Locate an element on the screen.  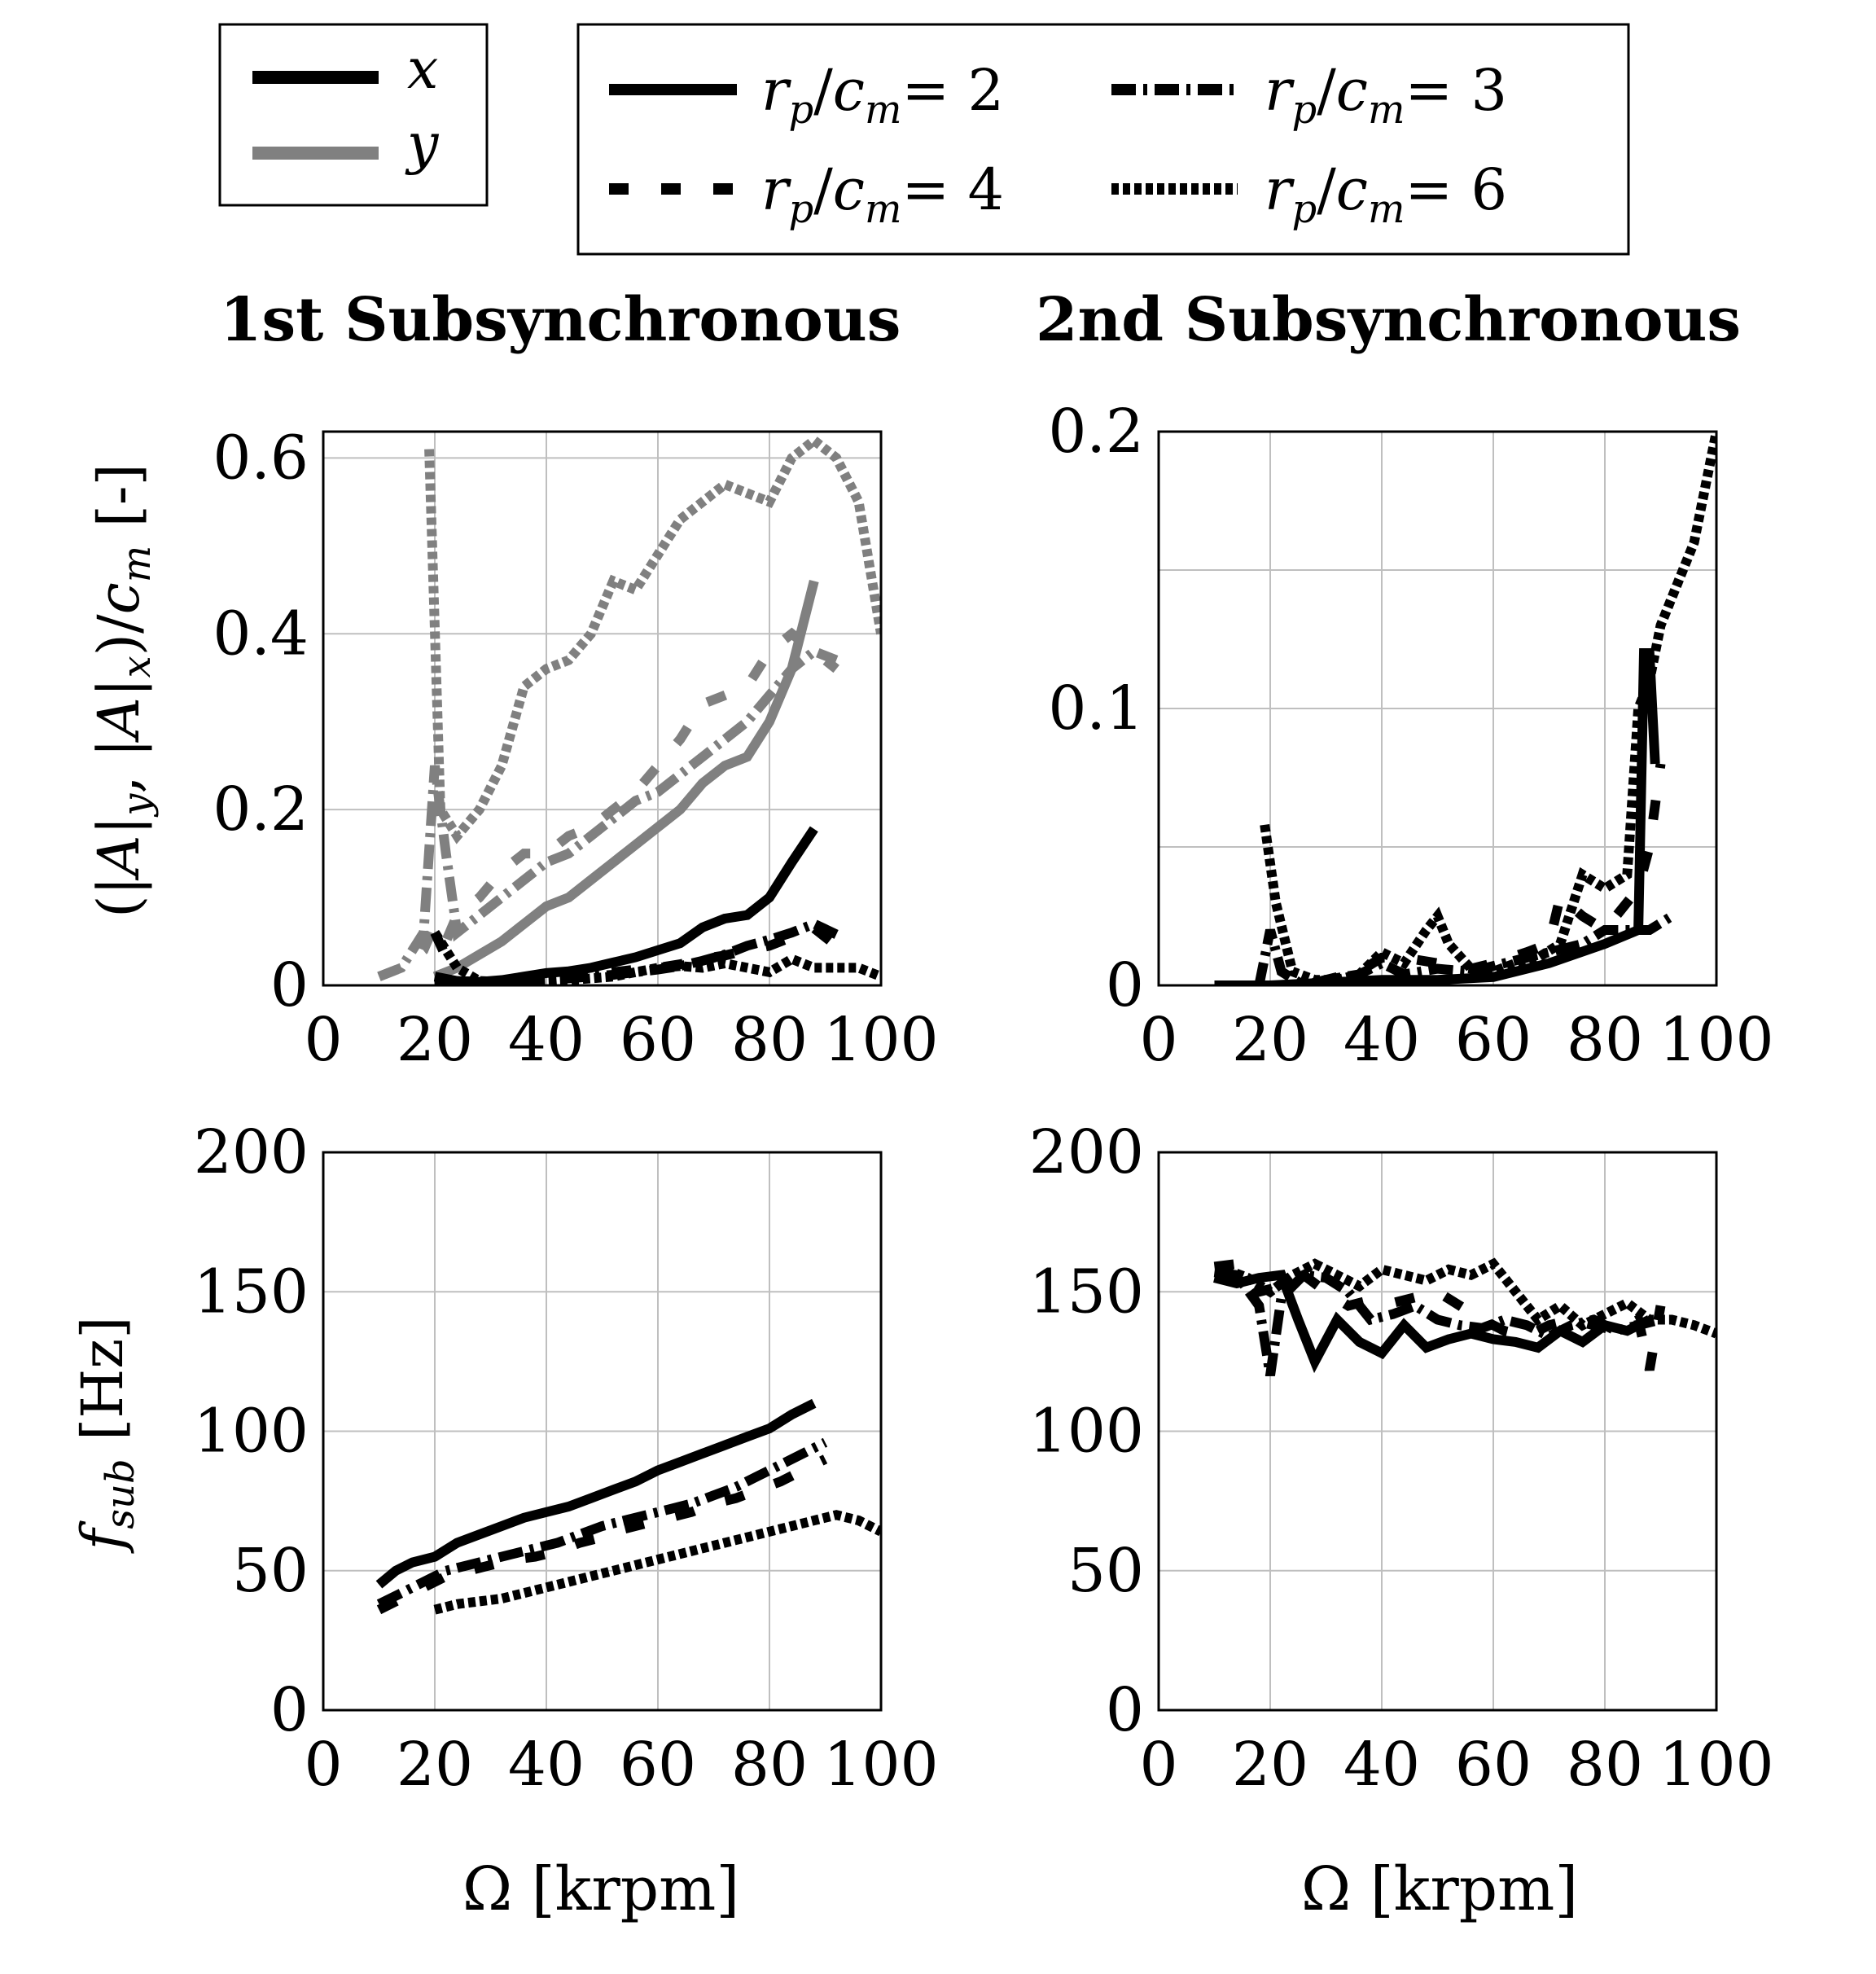
panel-top-right: 0 20 40 60 80 100 0 0.1 0.2 is located at coordinates (1411, 736).